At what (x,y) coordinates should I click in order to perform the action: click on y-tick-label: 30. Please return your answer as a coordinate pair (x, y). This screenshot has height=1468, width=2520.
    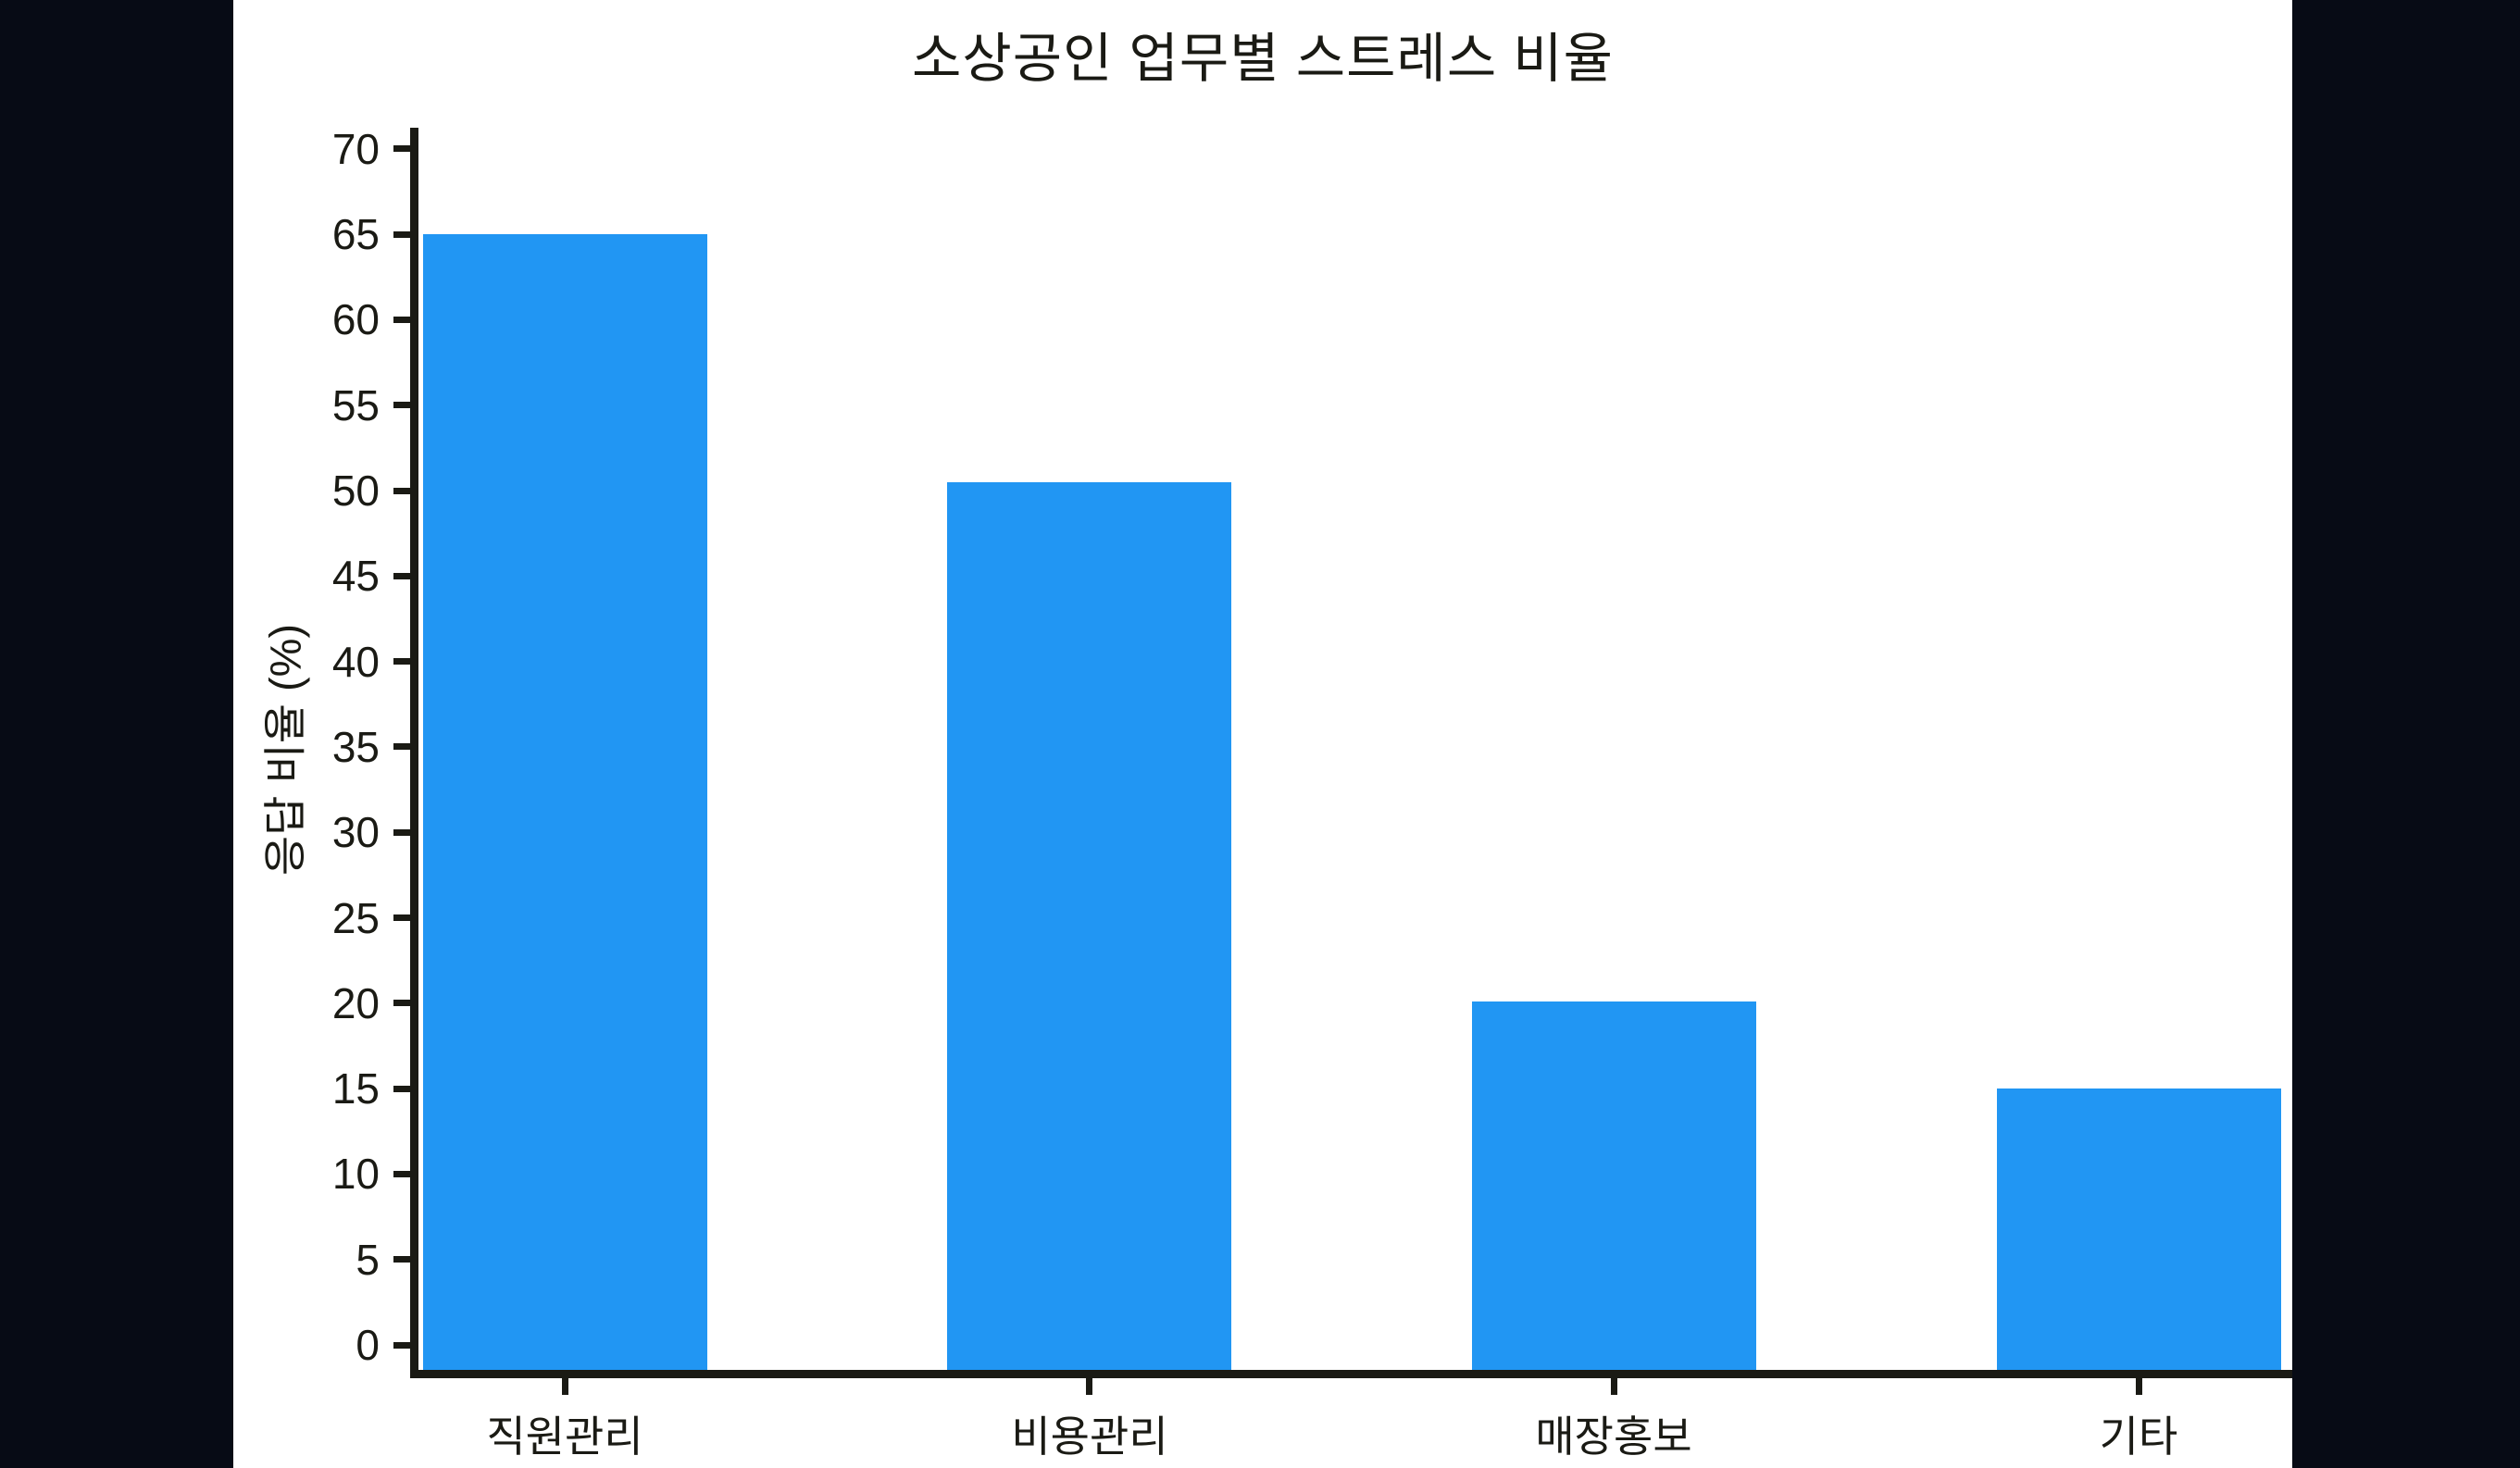
    Looking at the image, I should click on (355, 832).